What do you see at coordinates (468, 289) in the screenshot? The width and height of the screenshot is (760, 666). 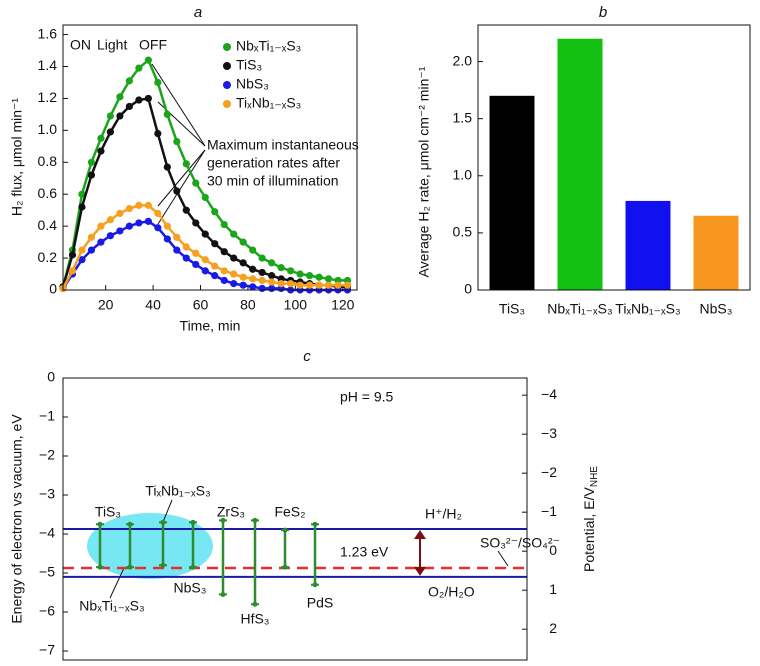 I see `y-tick-label: 0` at bounding box center [468, 289].